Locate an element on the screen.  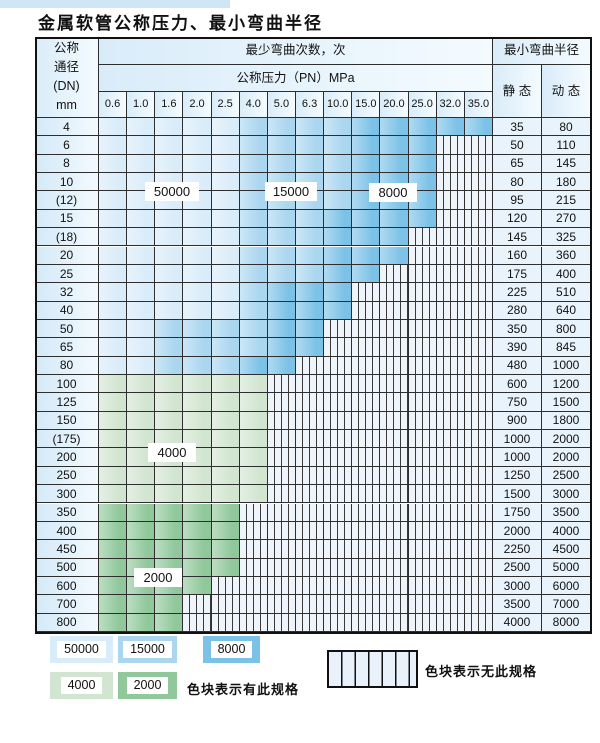
dynamic-value-cell: 8000 is located at coordinates (566, 622).